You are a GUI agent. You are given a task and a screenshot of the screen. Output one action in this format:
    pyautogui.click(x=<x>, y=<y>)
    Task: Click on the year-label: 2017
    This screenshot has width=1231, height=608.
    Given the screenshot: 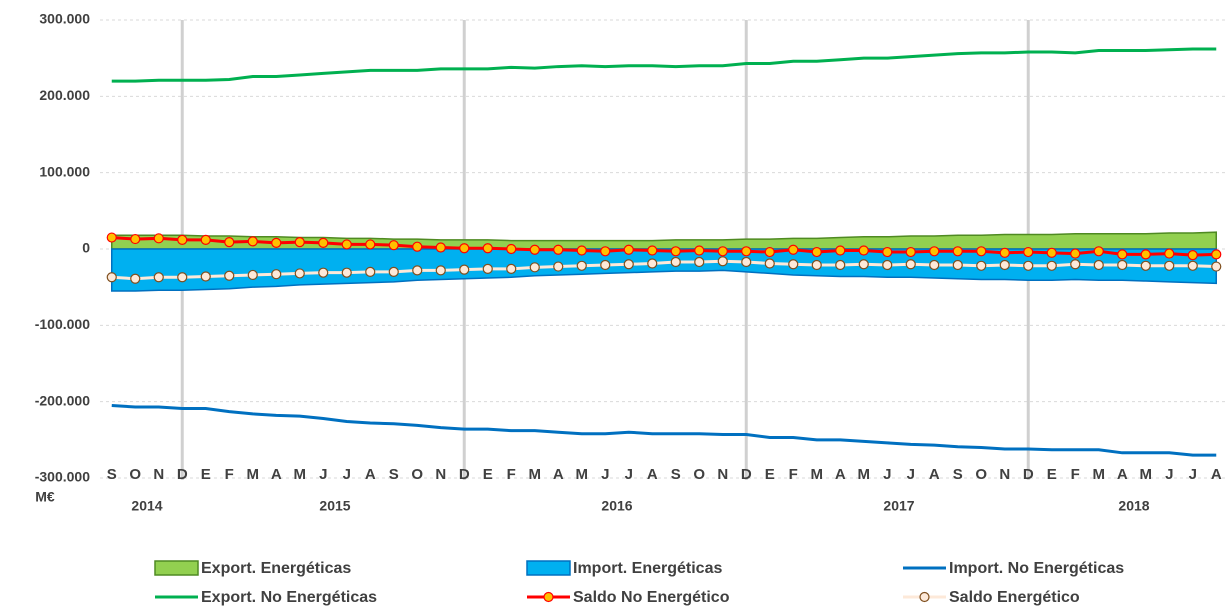 What is the action you would take?
    pyautogui.click(x=898, y=506)
    